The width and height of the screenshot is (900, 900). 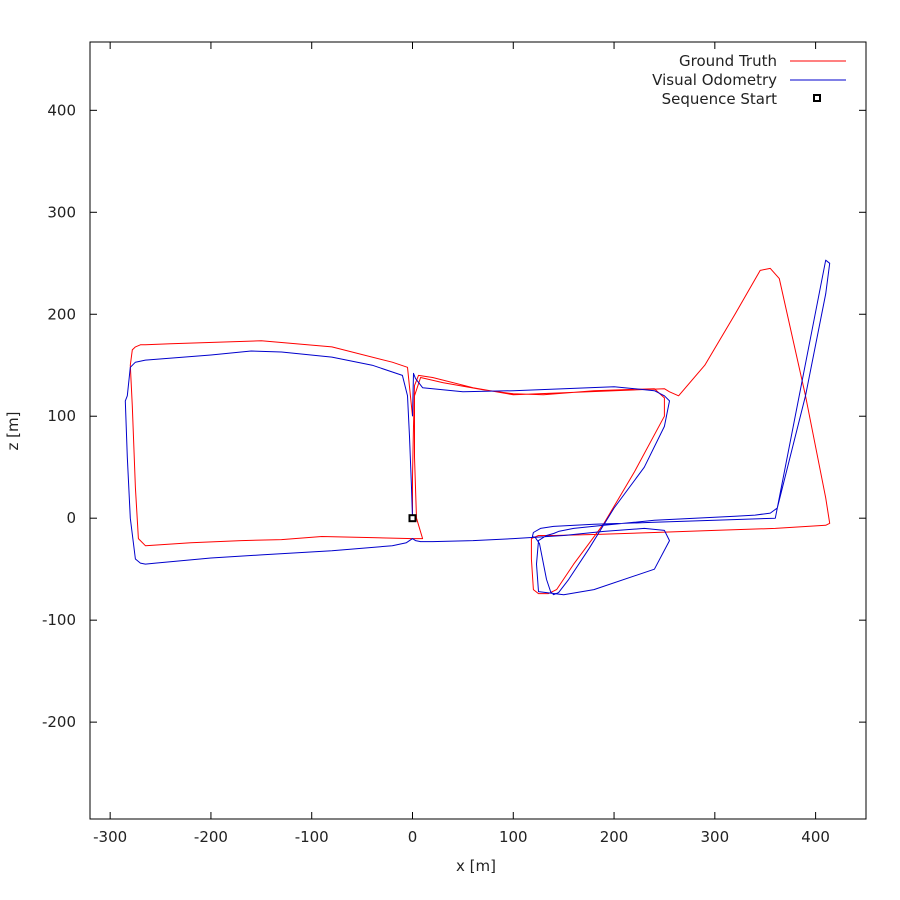 What do you see at coordinates (815, 837) in the screenshot?
I see `x-tick-label: 400` at bounding box center [815, 837].